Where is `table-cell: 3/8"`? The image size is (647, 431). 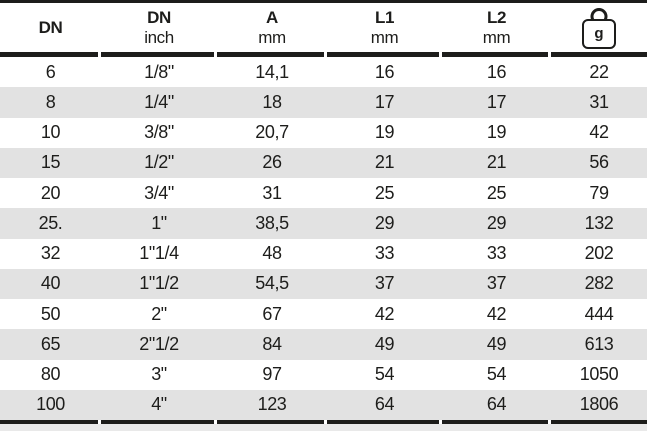 table-cell: 3/8" is located at coordinates (159, 132).